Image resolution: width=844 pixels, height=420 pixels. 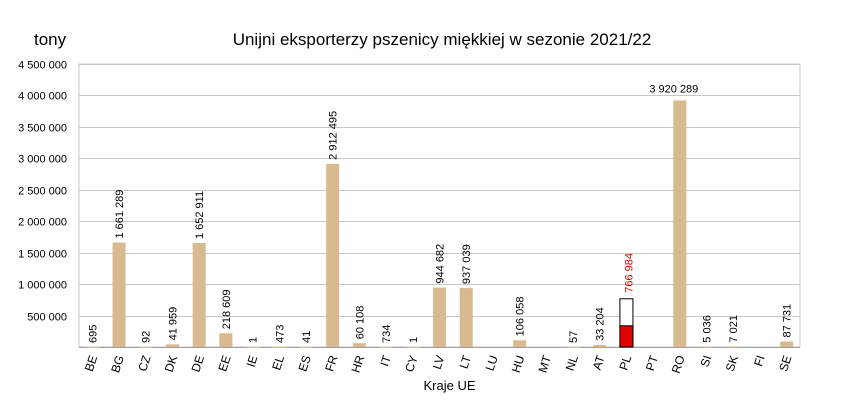 What do you see at coordinates (307, 337) in the screenshot?
I see `data-label: 41` at bounding box center [307, 337].